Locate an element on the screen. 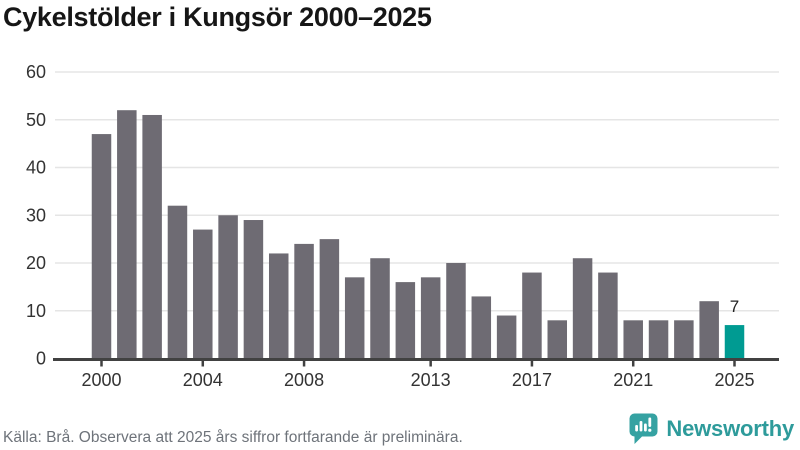 Image resolution: width=800 pixels, height=450 pixels. y-axis-label-50: 50 is located at coordinates (36, 120).